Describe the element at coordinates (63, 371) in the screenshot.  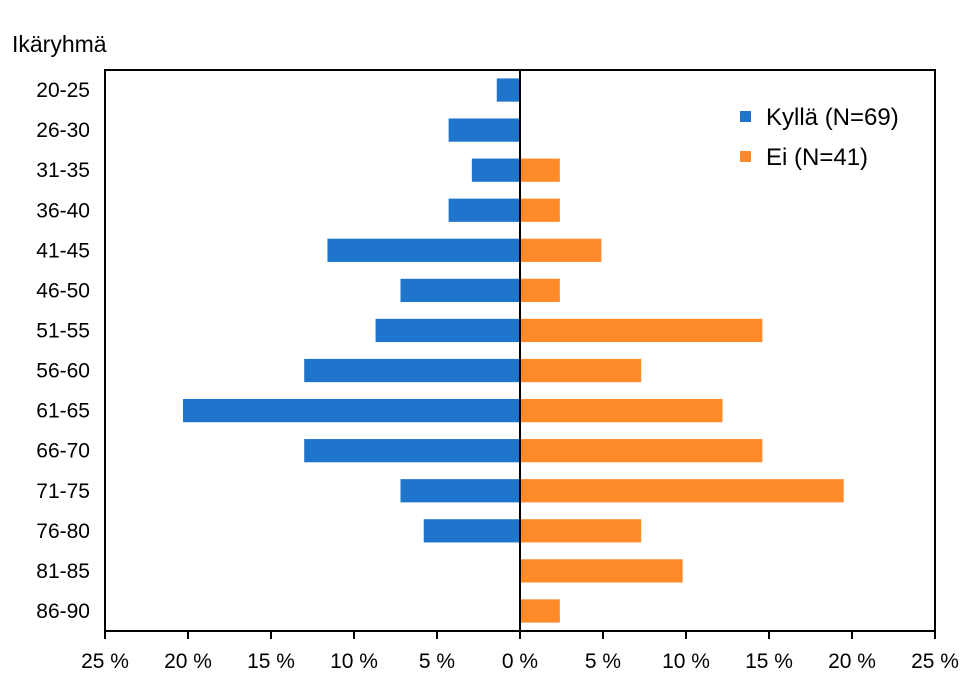
I see `category-label: 56-60` at that location.